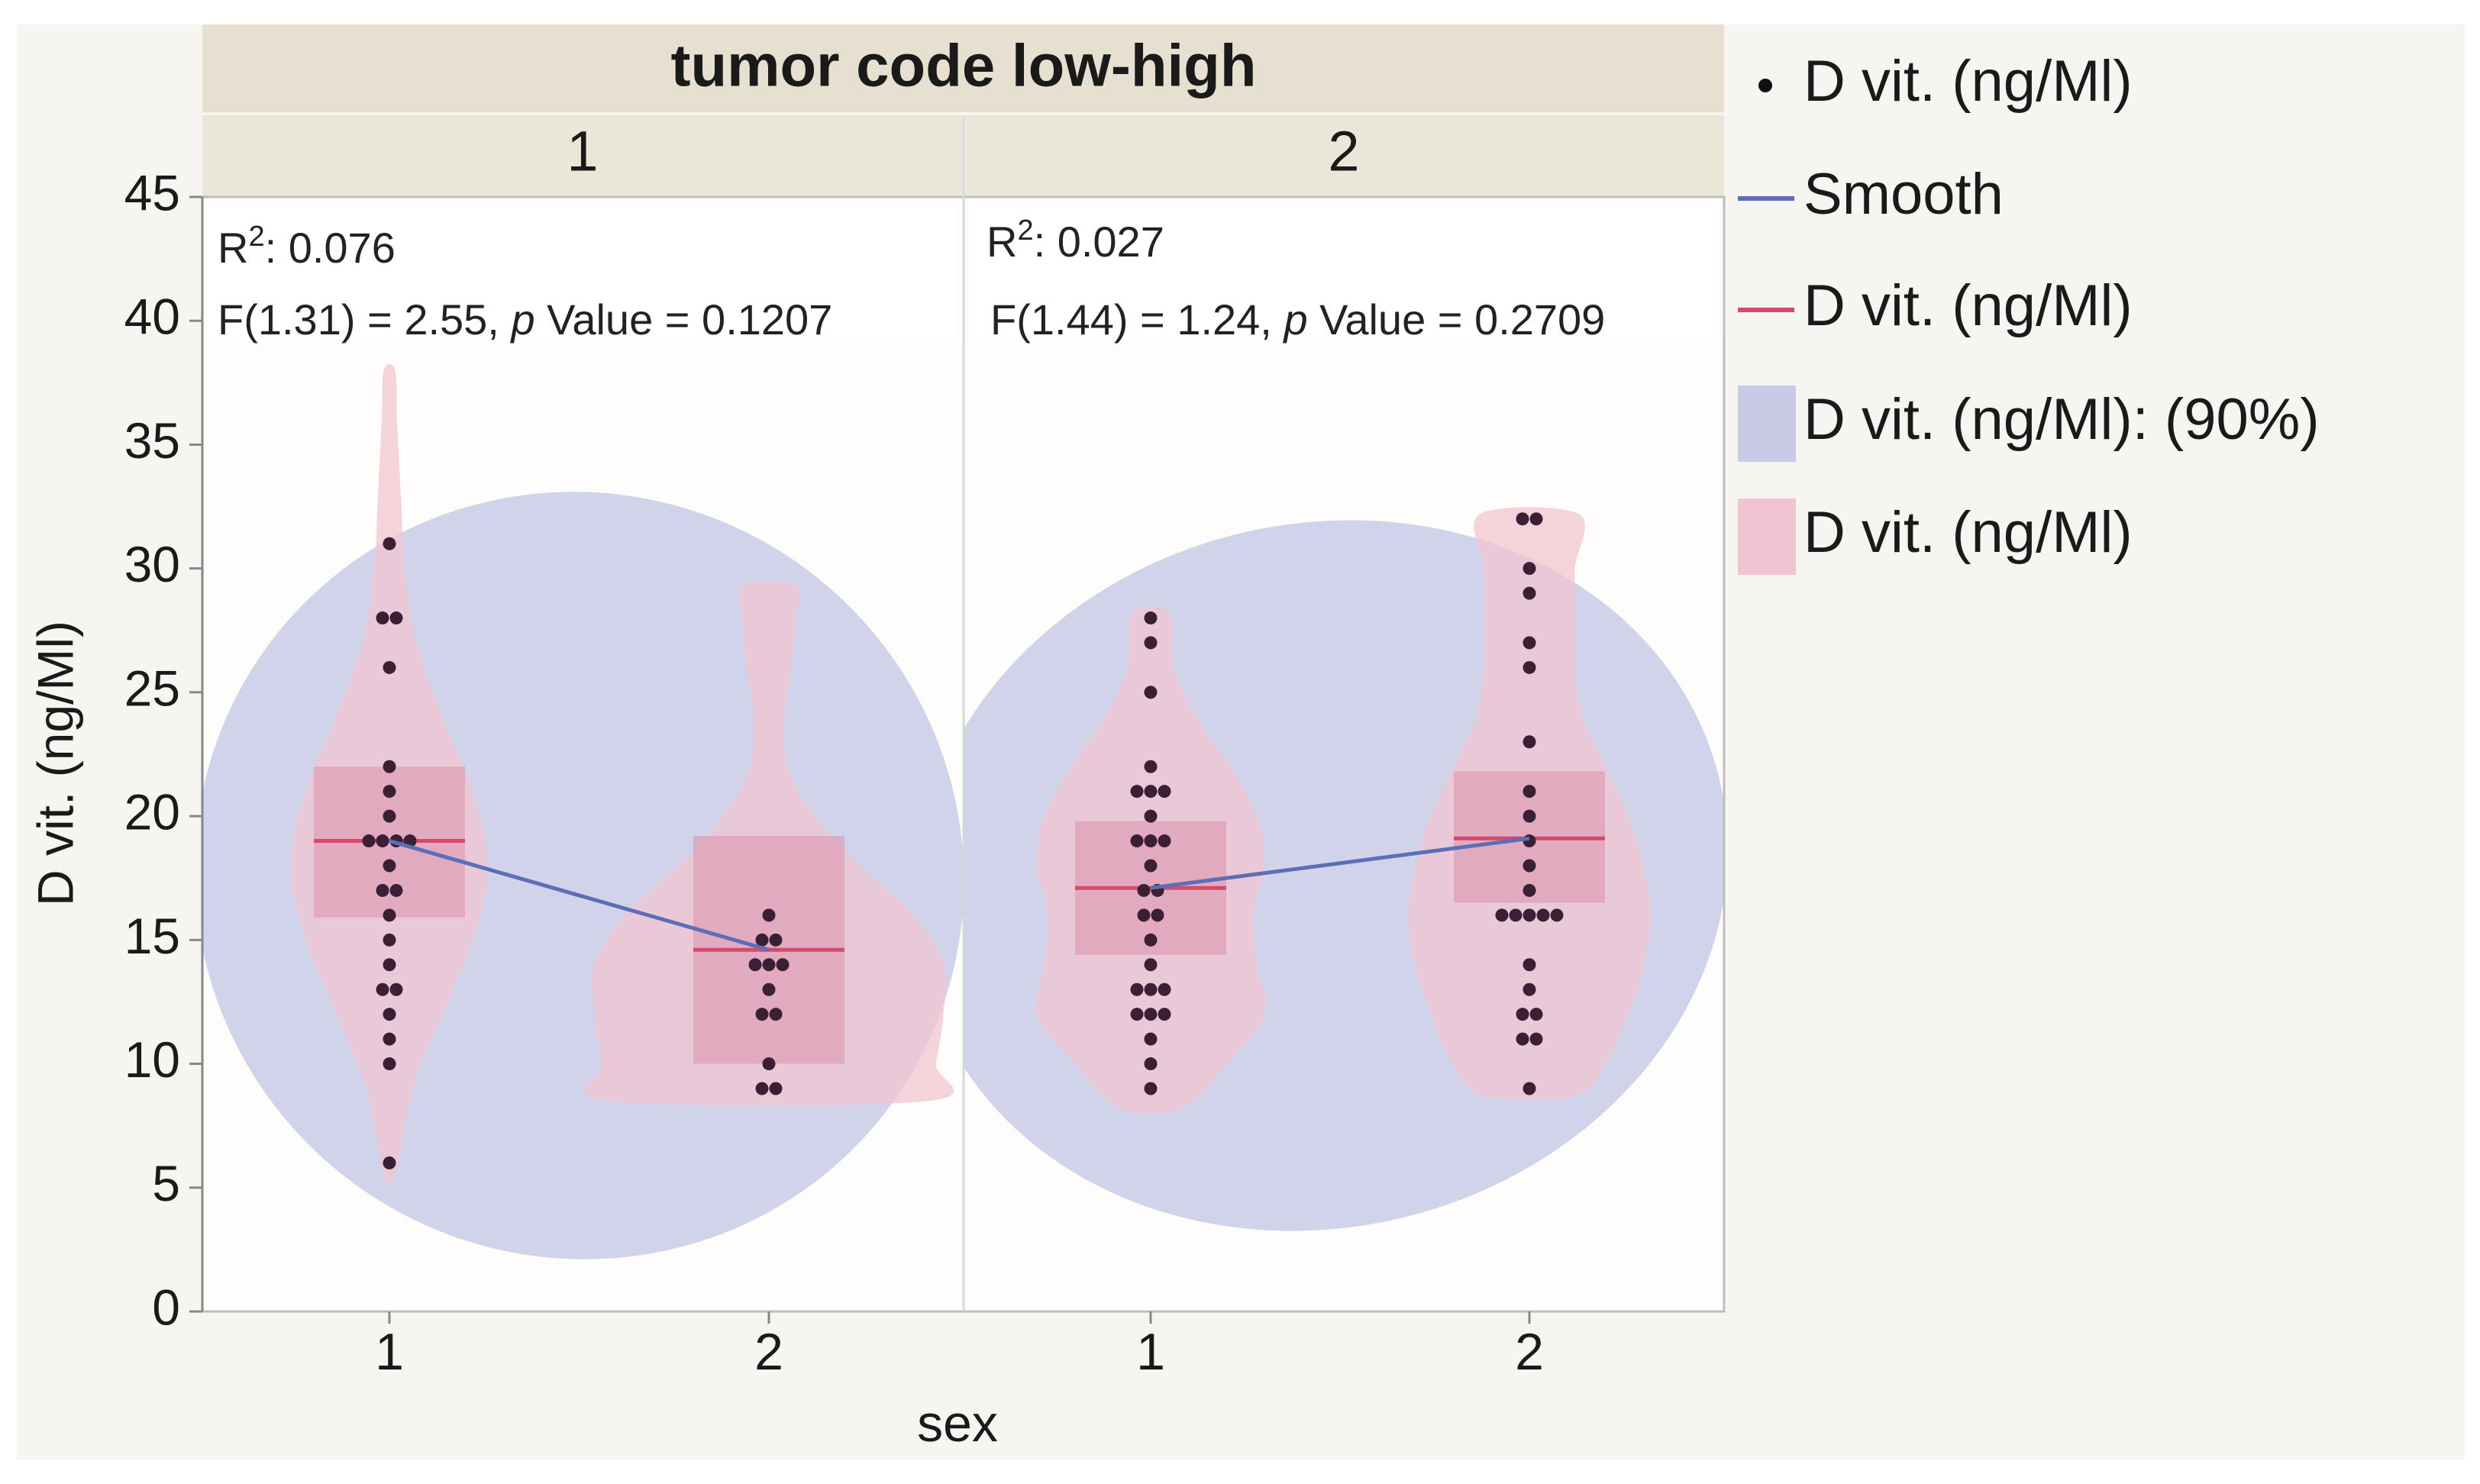 The image size is (2480, 1484). I want to click on r-squared-2: R2: 0.027, so click(1075, 240).